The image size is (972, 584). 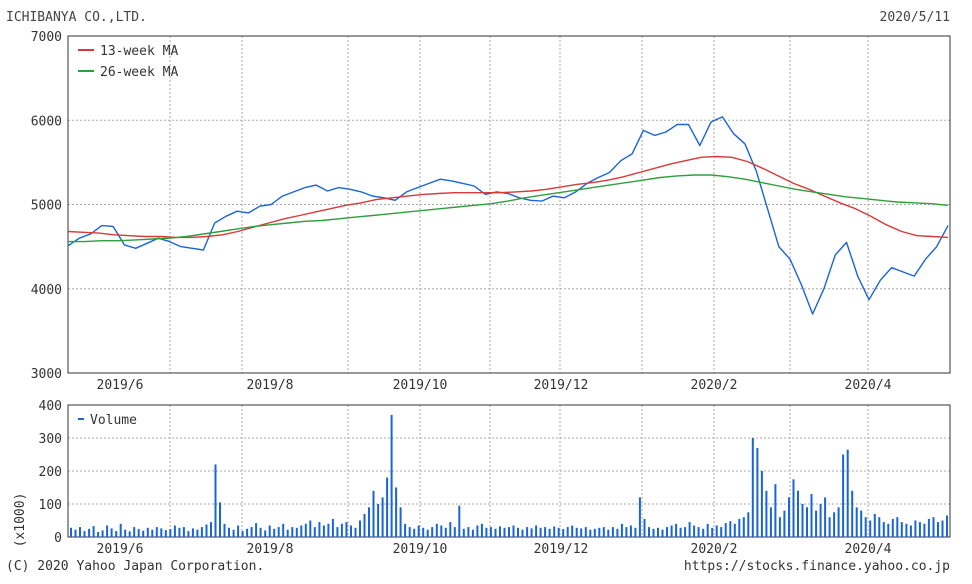 What do you see at coordinates (270, 549) in the screenshot?
I see `volume-x-tick-label: 2019/8` at bounding box center [270, 549].